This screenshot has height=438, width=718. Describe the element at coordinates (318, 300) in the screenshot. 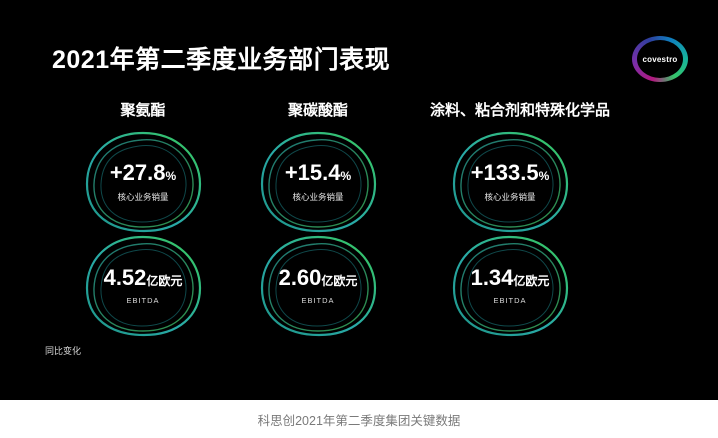

I see `metric-sublabel-ebitda-2: EBITDA` at that location.